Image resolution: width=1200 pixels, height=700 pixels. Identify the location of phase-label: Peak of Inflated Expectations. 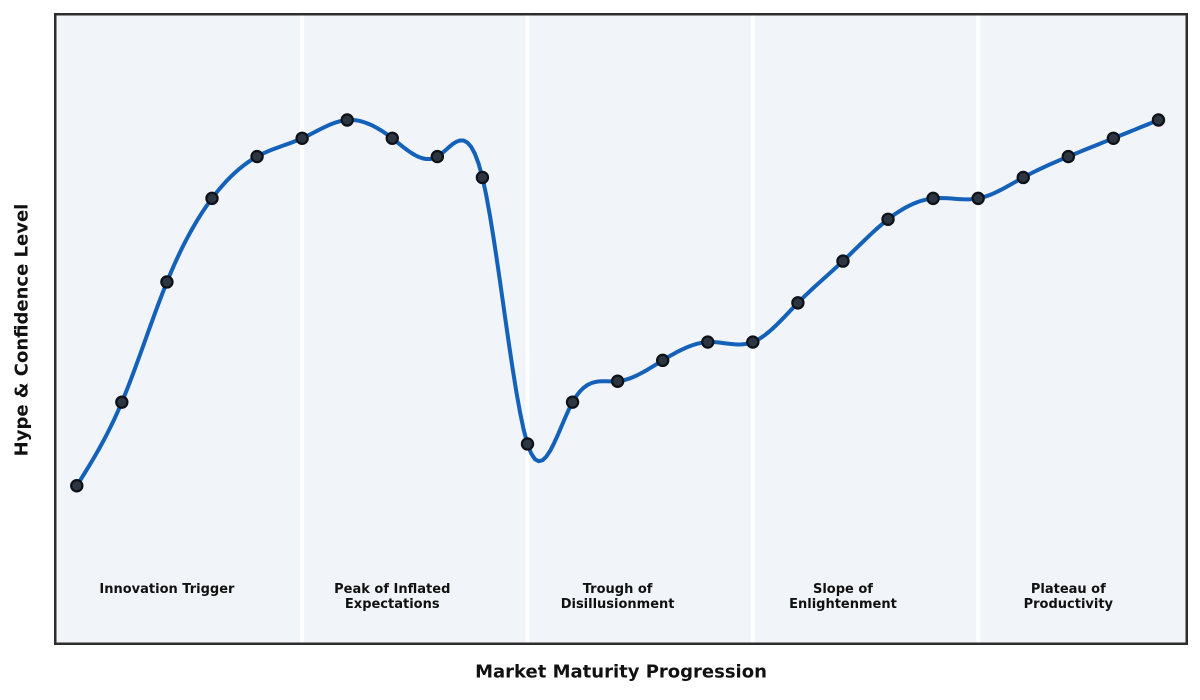
(392, 597).